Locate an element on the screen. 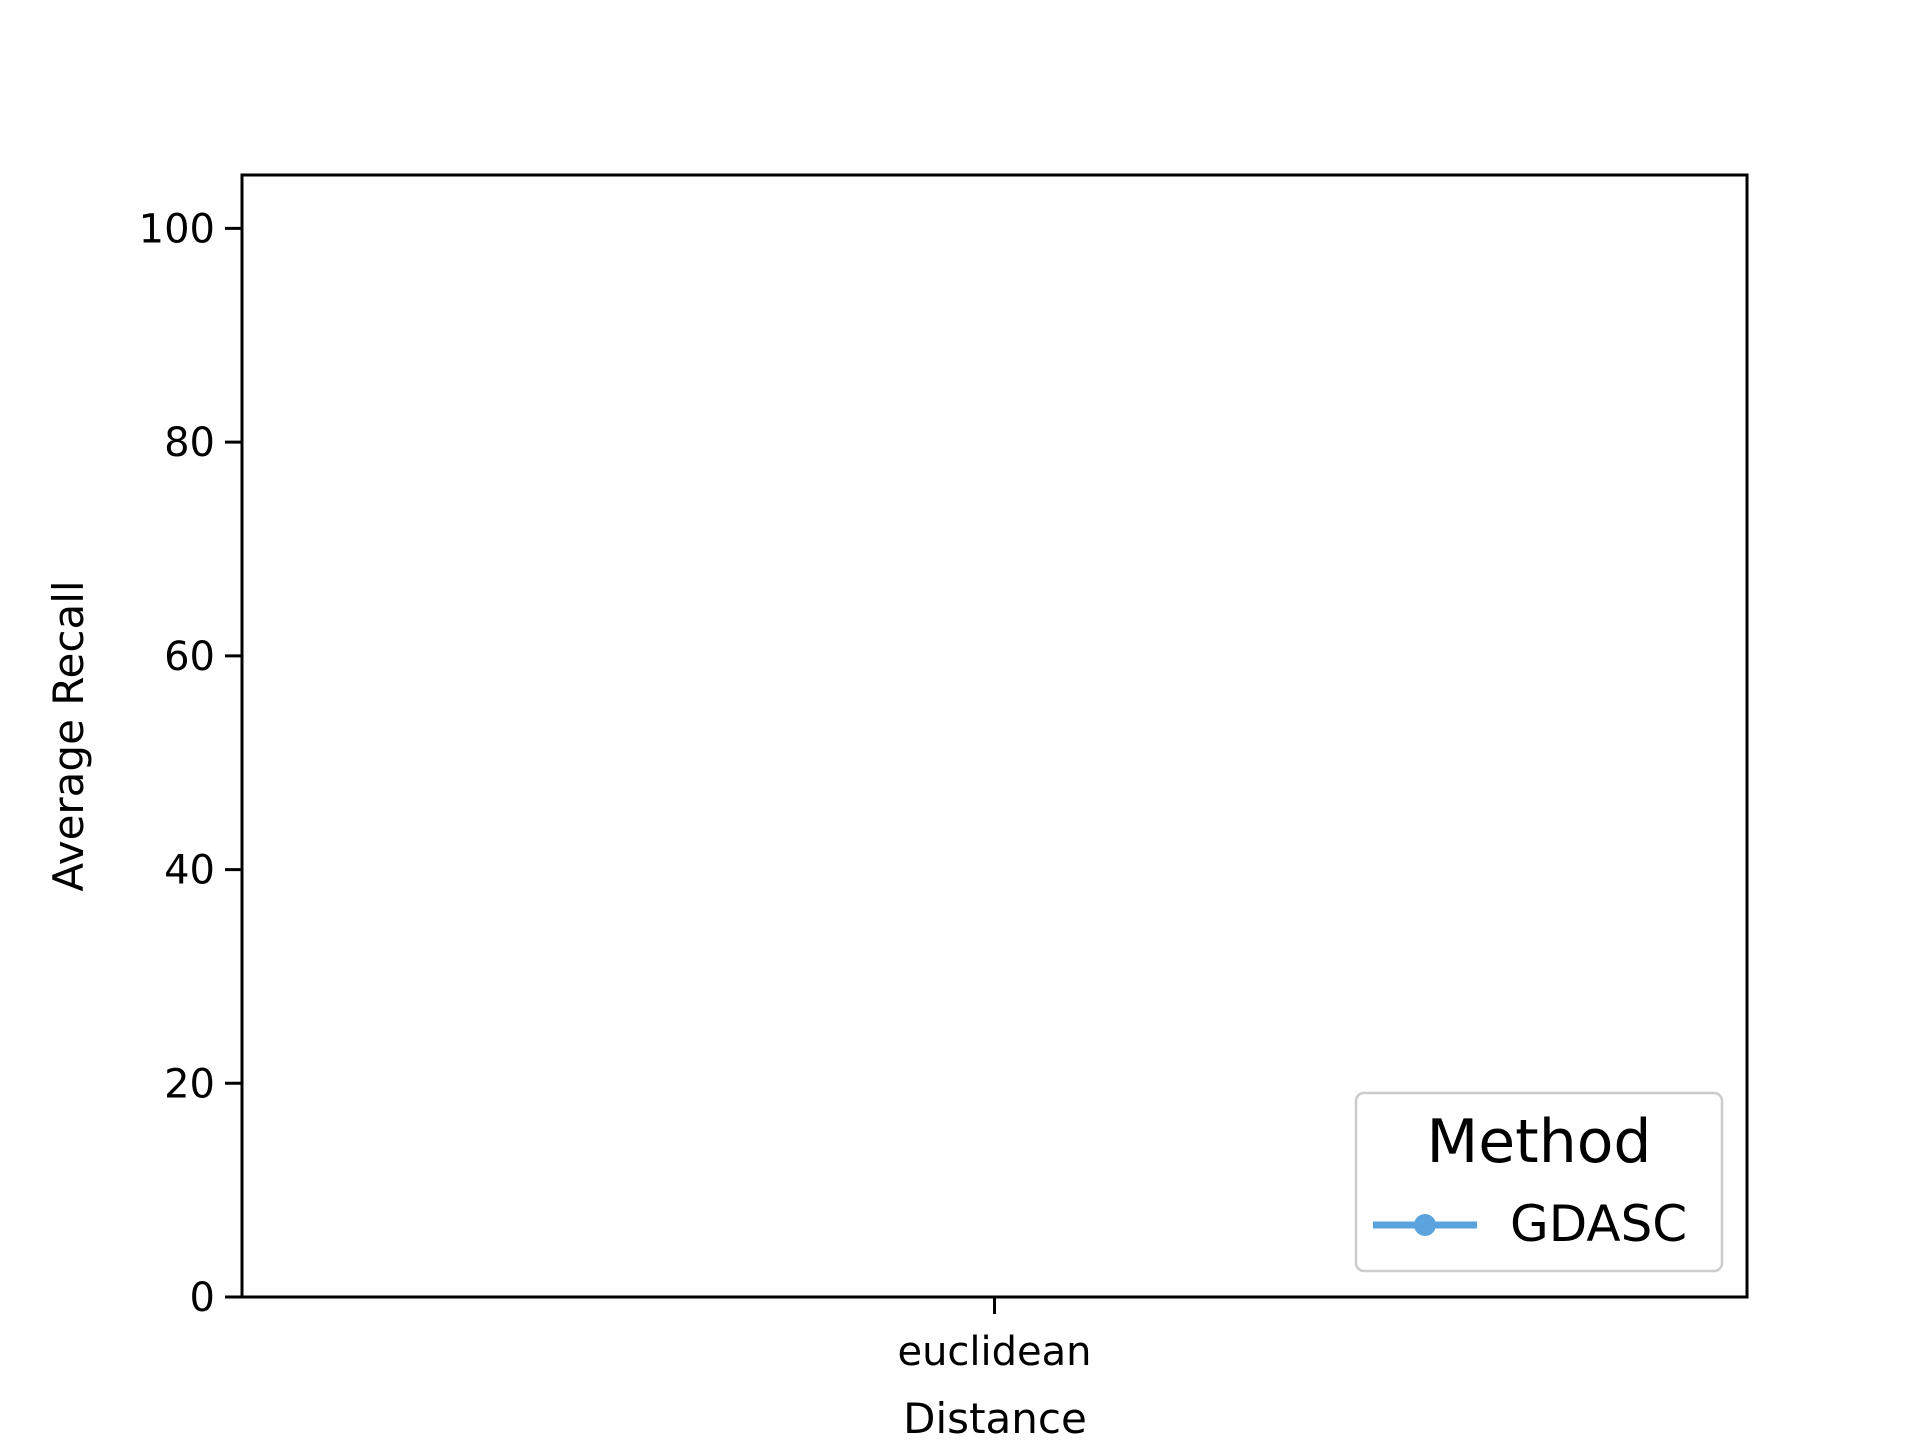 This screenshot has height=1440, width=1920. y-tick-label: 20 is located at coordinates (189, 1084).